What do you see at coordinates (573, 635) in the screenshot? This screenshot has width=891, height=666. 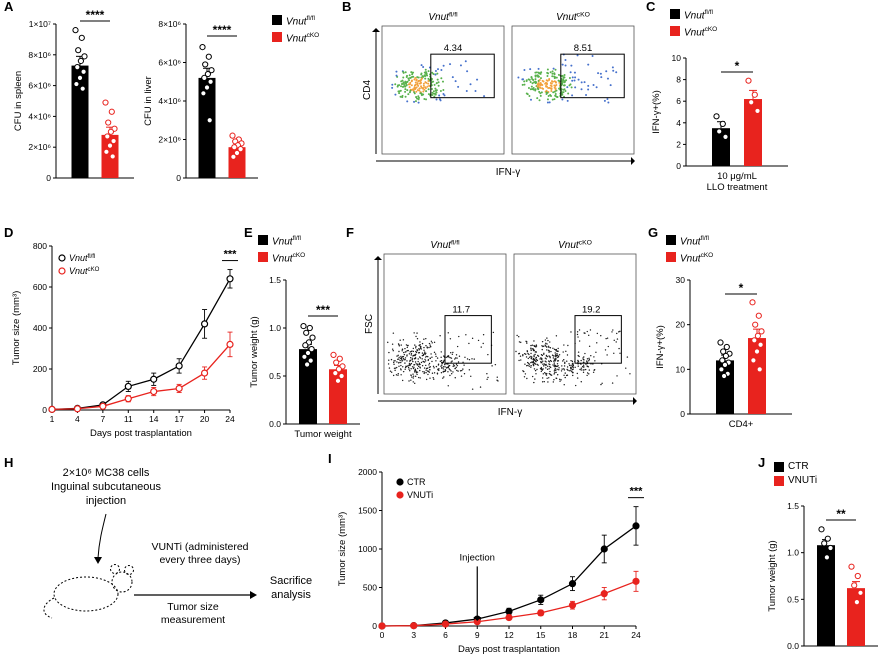 I see `svg-text: 18` at bounding box center [573, 635].